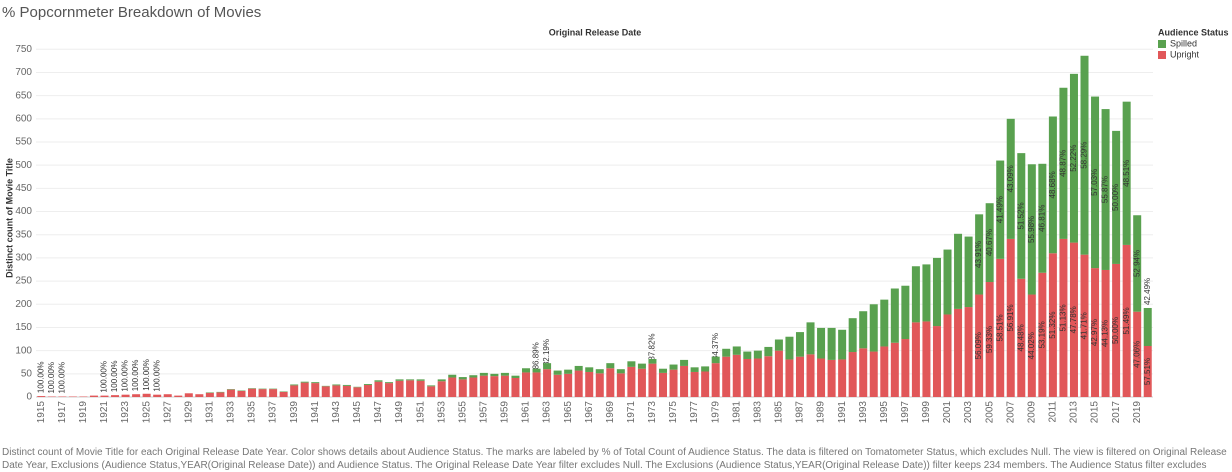 The height and width of the screenshot is (472, 1232). Describe the element at coordinates (1147, 291) in the screenshot. I see `segment-label: 42.49%` at that location.